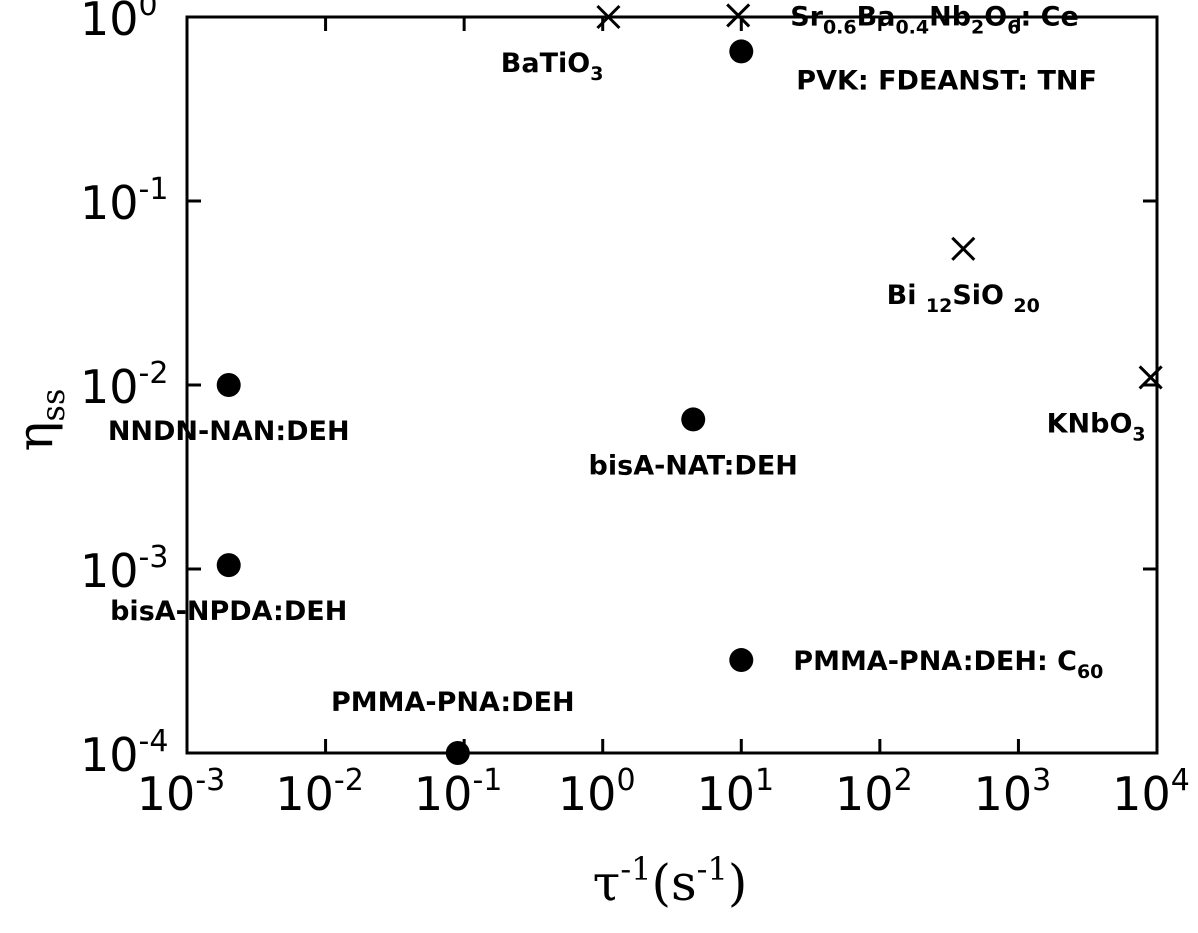  I want to click on x-tick-label: 10², so click(874, 792).